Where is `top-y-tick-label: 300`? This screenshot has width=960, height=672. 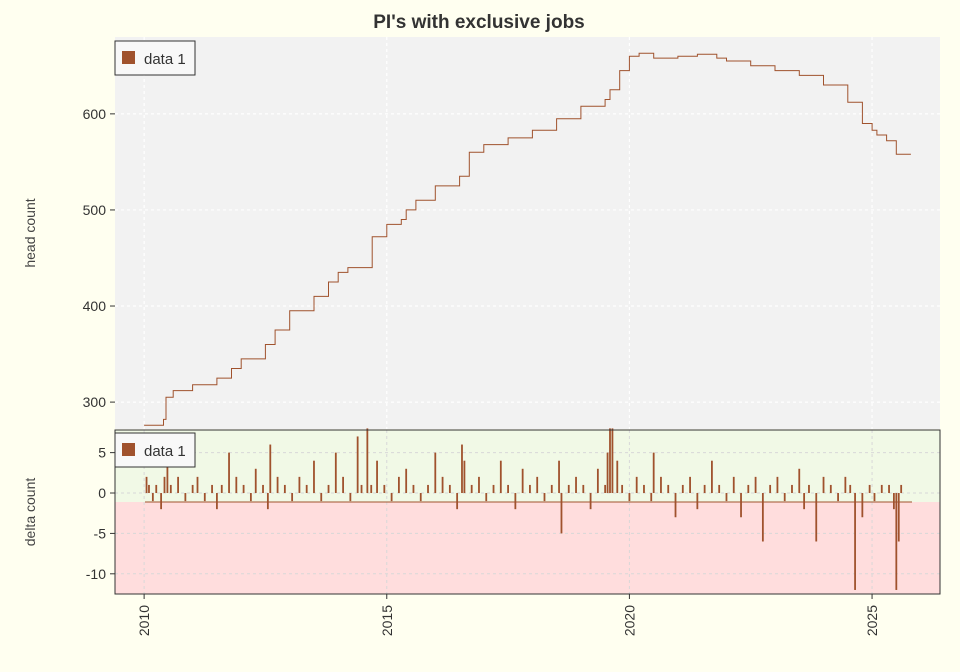 top-y-tick-label: 300 is located at coordinates (95, 402).